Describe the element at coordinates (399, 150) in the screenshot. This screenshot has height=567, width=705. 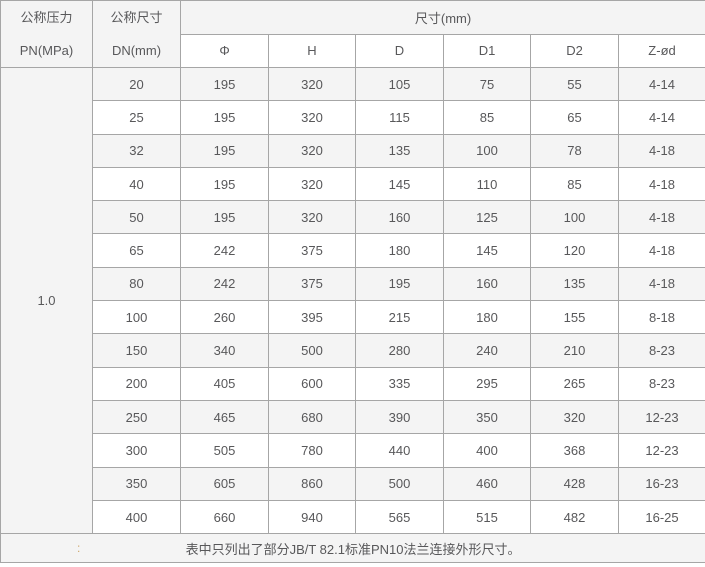
I see `cell-d: 135` at that location.